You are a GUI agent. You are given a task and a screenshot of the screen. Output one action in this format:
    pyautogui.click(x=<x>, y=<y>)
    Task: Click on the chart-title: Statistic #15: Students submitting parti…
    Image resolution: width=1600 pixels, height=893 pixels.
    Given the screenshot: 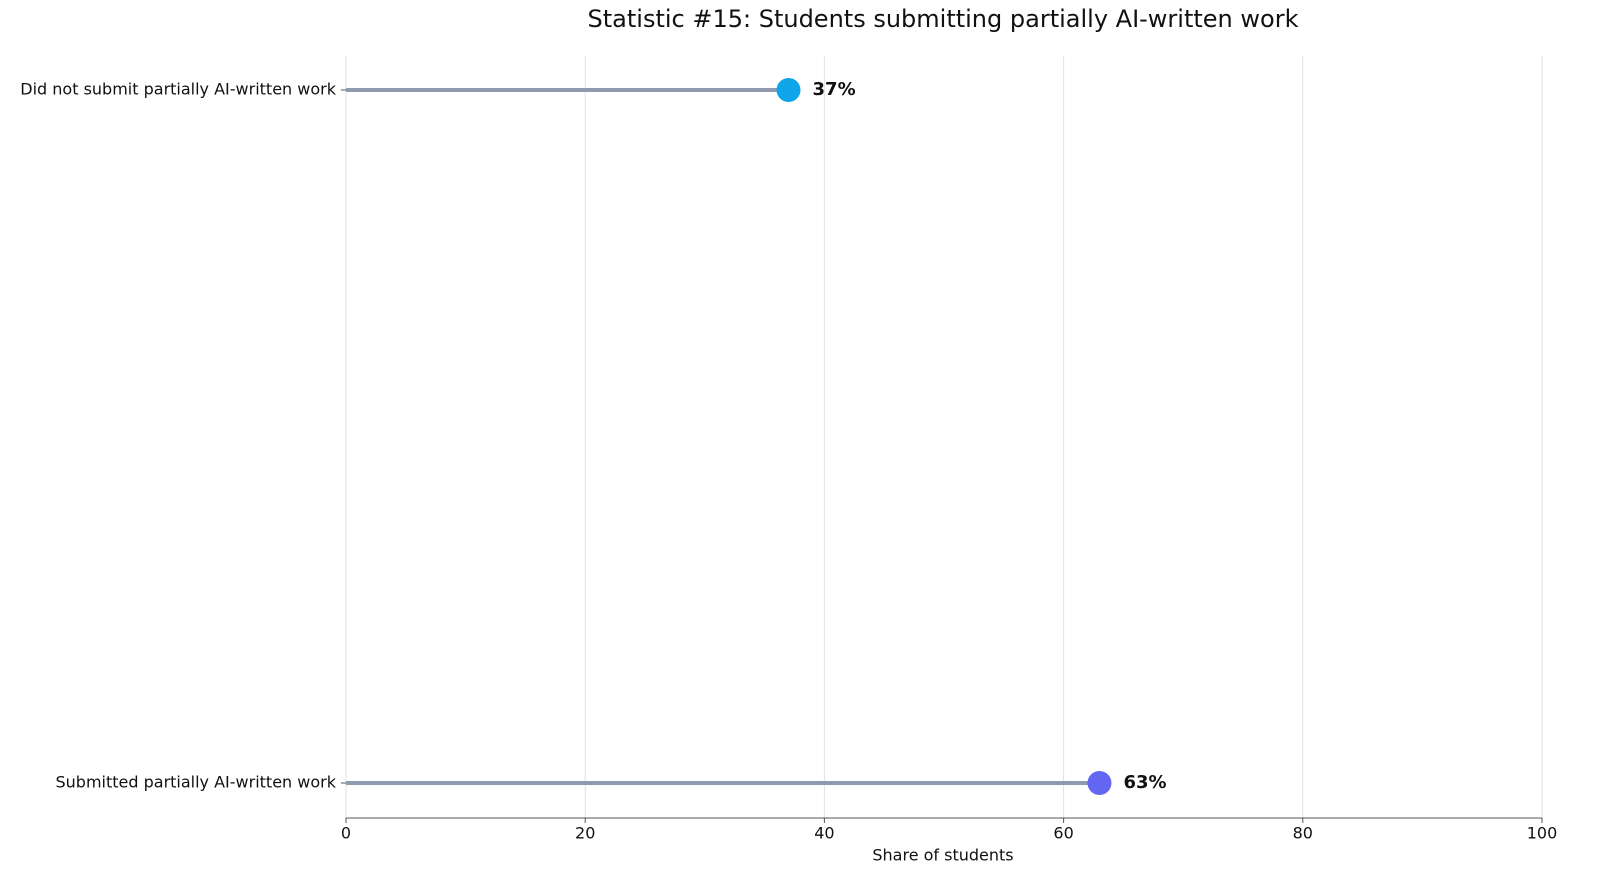 What is the action you would take?
    pyautogui.click(x=943, y=19)
    